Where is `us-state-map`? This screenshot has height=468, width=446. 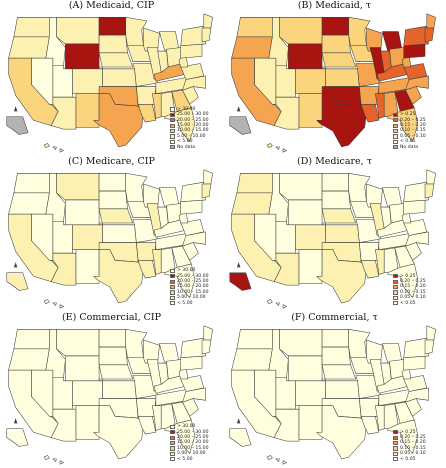
us-state-map is located at coordinates (332, 395).